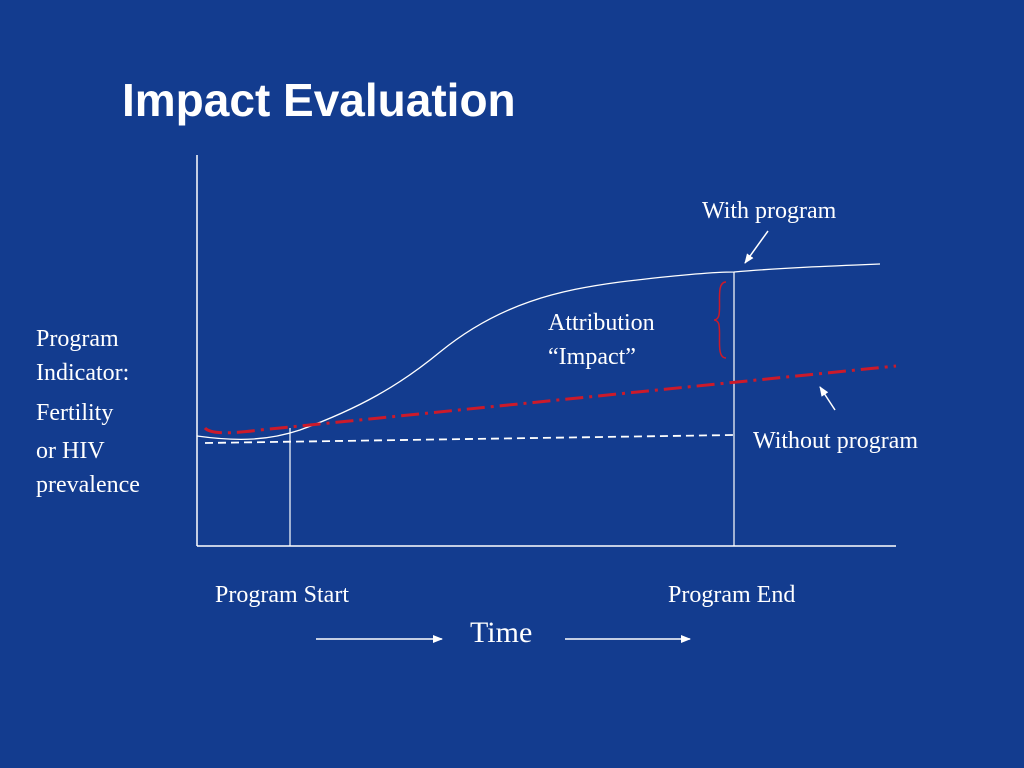 This screenshot has height=768, width=1024. I want to click on y-axis-label-line2: Indicator:, so click(83, 373).